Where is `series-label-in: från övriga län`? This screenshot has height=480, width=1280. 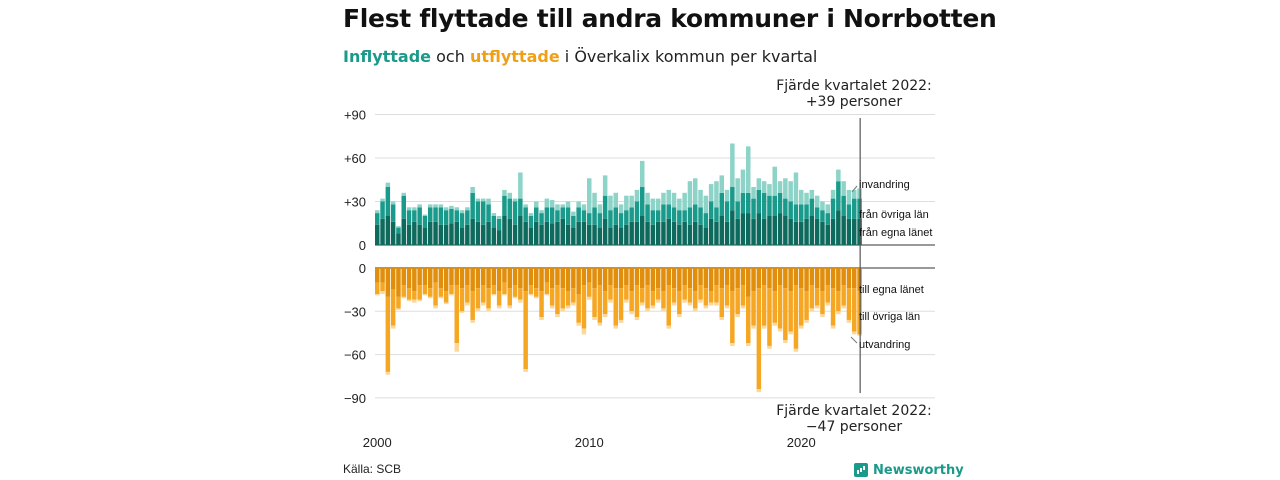
series-label-in: från övriga län is located at coordinates (894, 215).